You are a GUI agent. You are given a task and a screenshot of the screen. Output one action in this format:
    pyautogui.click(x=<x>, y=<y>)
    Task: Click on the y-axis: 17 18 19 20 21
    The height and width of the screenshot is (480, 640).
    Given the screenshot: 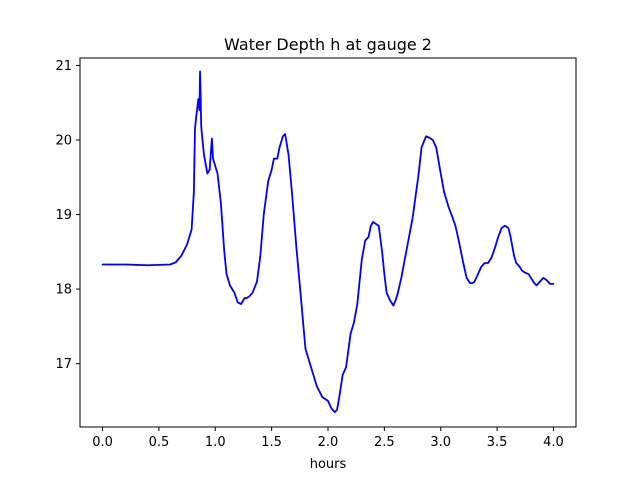 What is the action you would take?
    pyautogui.click(x=67, y=215)
    